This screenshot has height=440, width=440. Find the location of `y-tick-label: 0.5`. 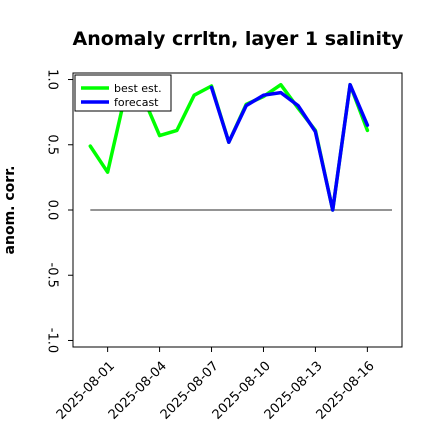

y-tick-label: 0.5 is located at coordinates (52, 144).